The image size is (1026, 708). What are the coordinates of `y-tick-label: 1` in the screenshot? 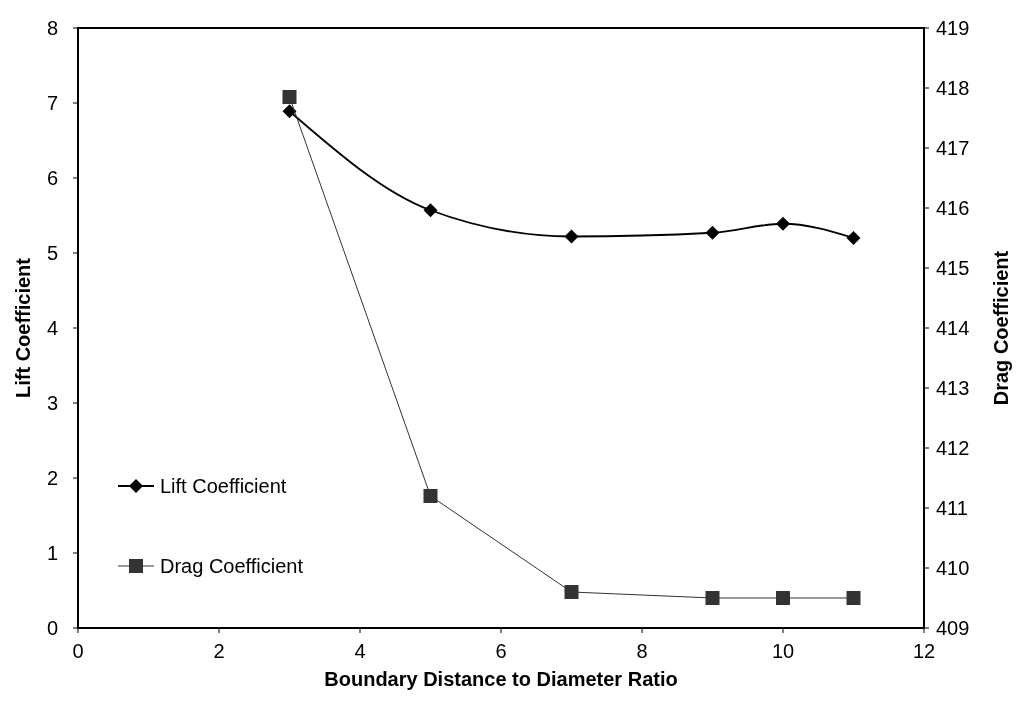 It's located at (52, 553).